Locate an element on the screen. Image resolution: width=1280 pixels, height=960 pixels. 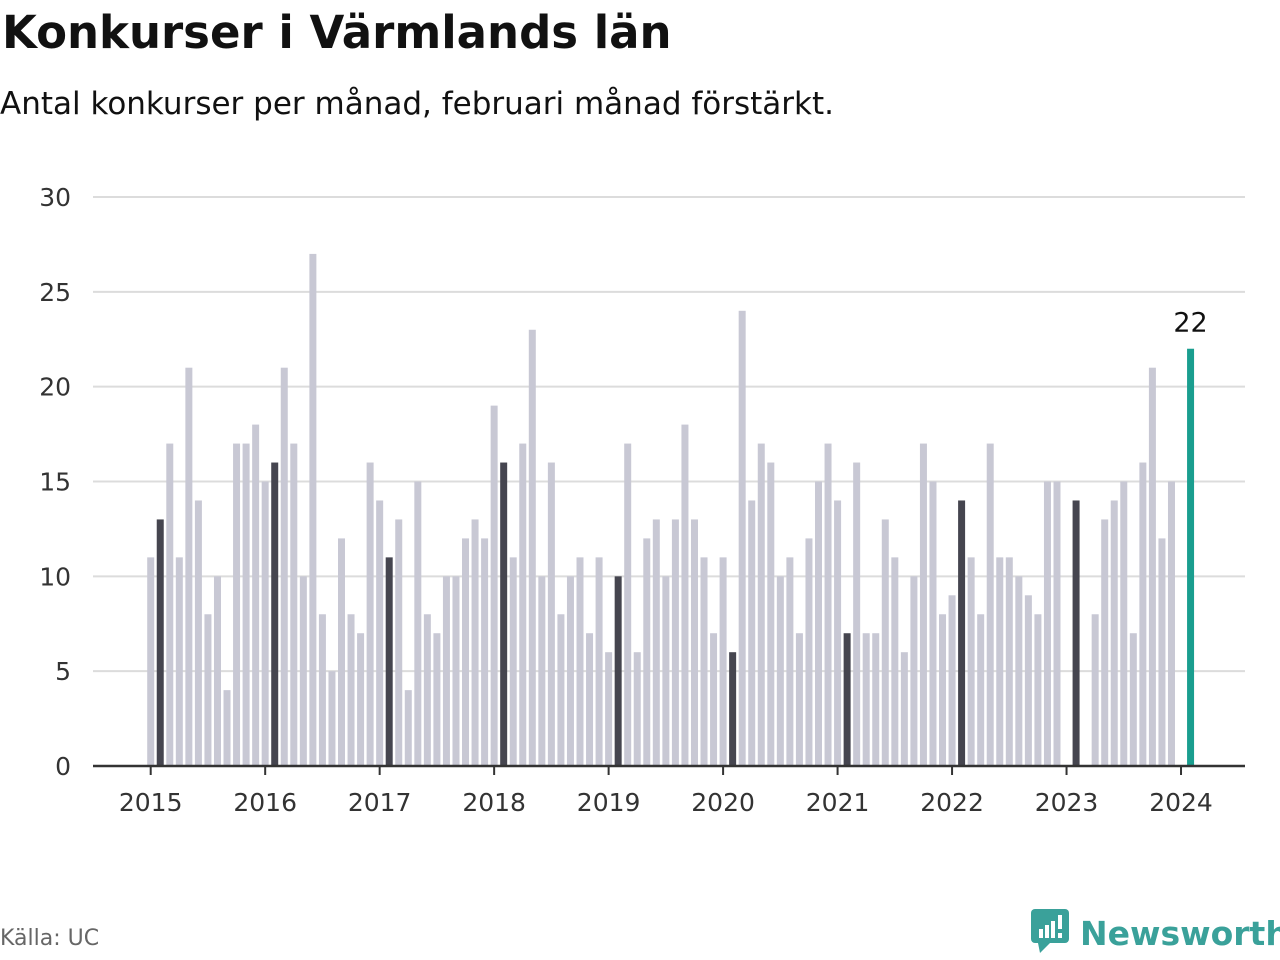
newsworthy-logo-icon is located at coordinates (1050, 933).